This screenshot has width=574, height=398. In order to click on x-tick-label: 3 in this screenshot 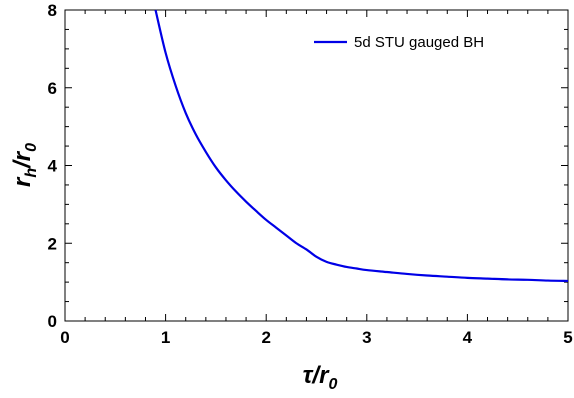, I will do `click(366, 337)`.